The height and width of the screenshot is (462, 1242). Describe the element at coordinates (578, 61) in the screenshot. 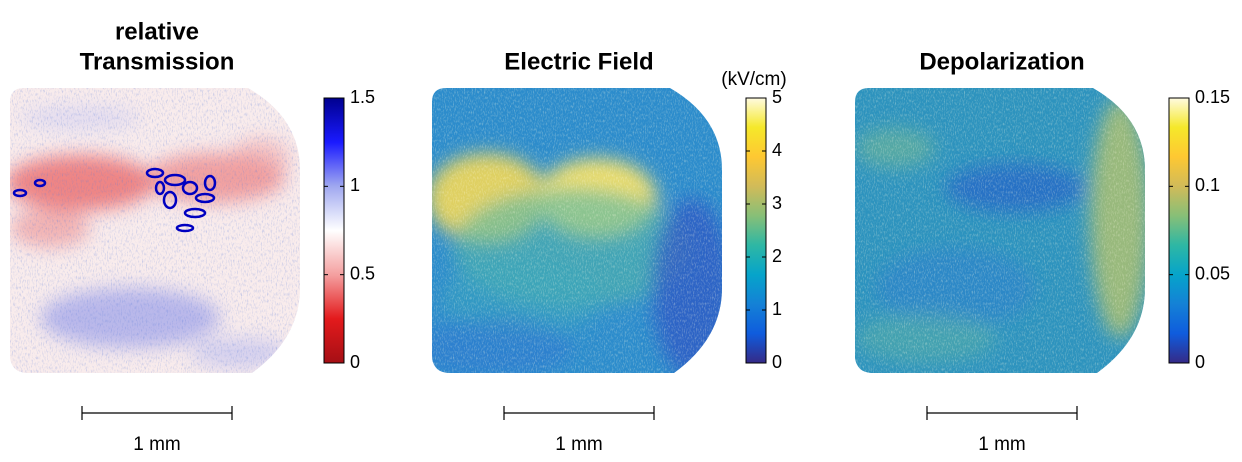

I see `chart-title: Electric Field` at that location.